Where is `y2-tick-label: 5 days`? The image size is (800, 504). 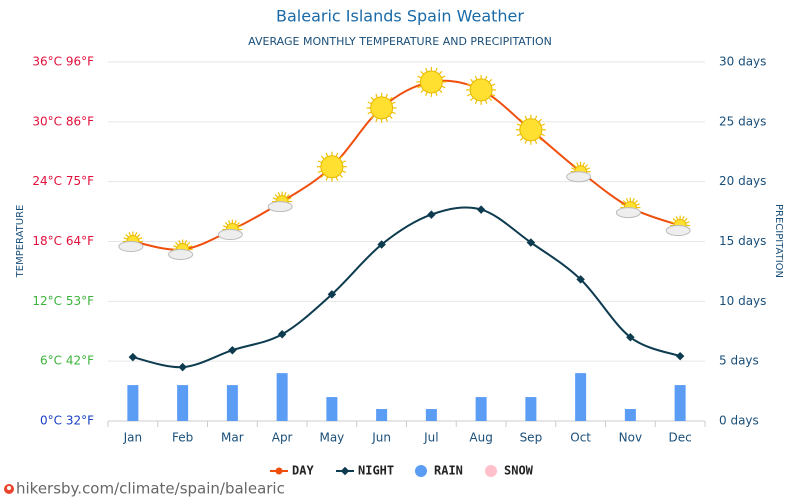 y2-tick-label: 5 days is located at coordinates (739, 361).